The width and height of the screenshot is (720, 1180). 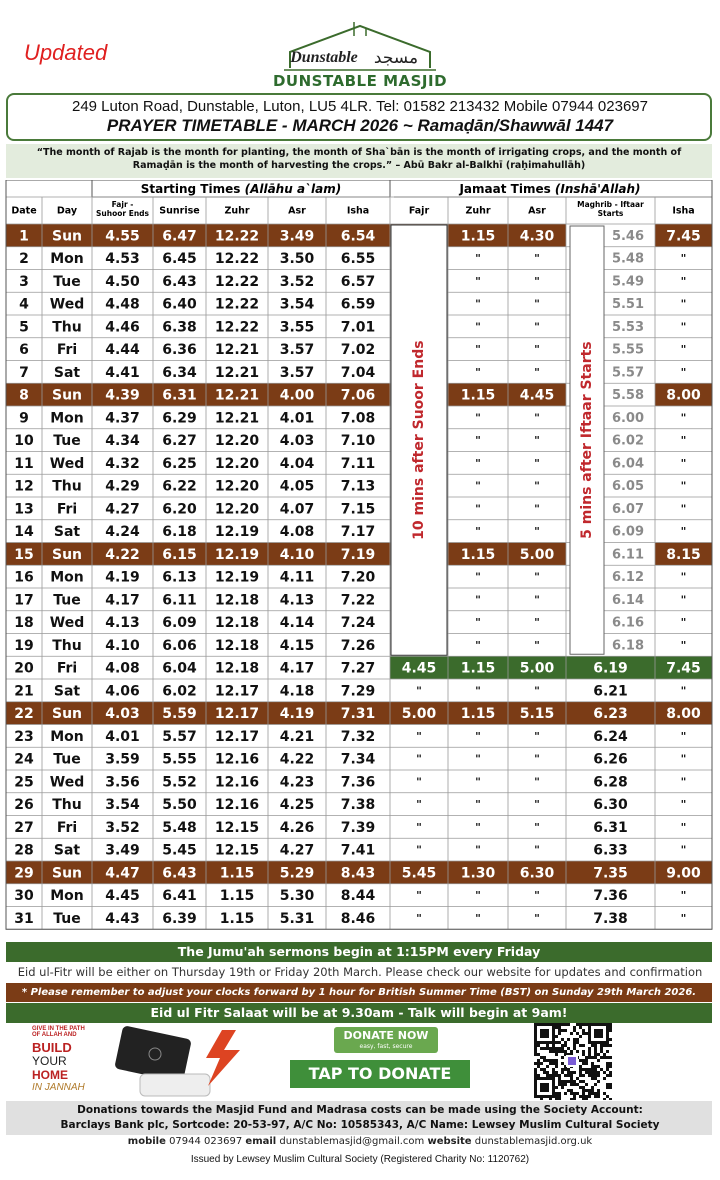 I want to click on cell: 4.18, so click(x=297, y=691).